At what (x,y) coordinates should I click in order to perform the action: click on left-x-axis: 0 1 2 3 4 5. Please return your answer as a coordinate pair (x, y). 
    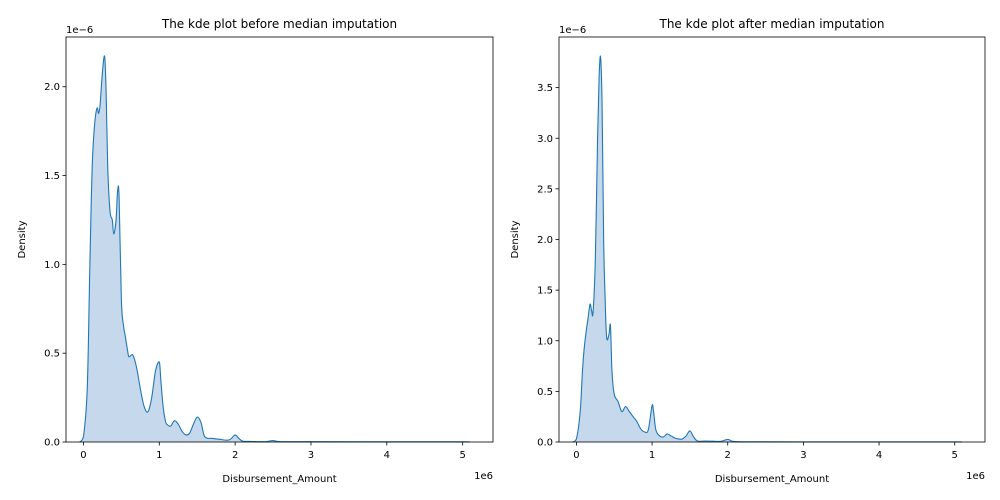
    Looking at the image, I should click on (273, 451).